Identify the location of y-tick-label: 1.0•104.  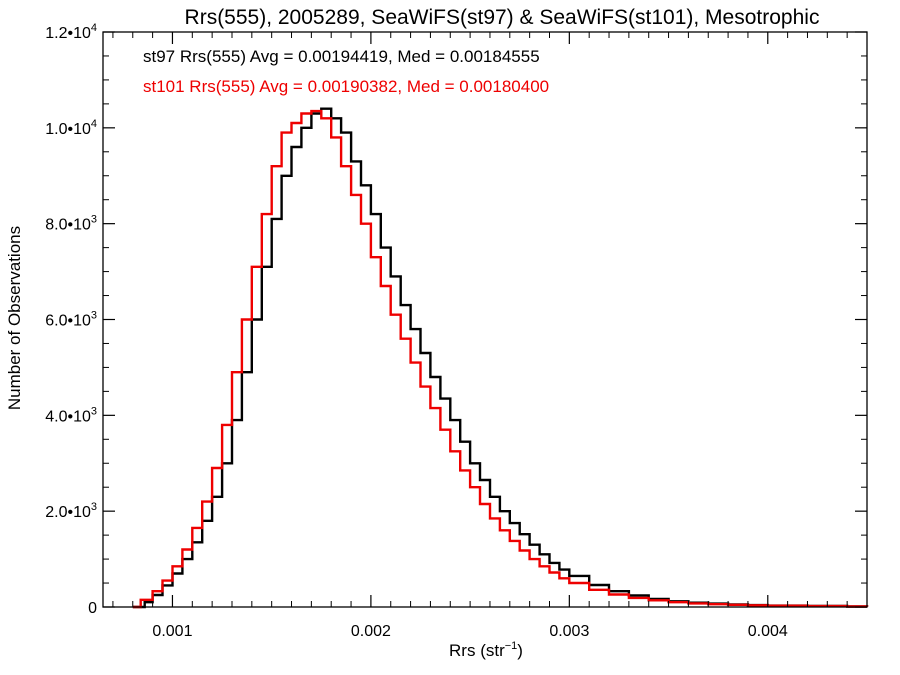
(71, 128).